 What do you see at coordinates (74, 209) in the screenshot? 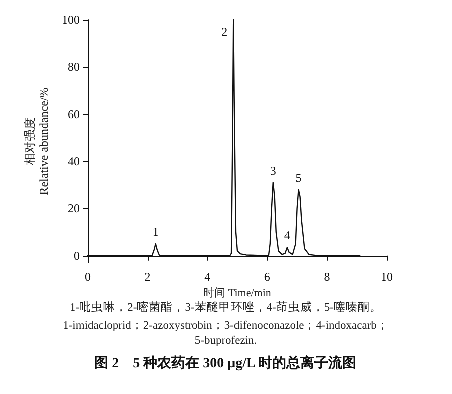
I see `y-tick-label: 20` at bounding box center [74, 209].